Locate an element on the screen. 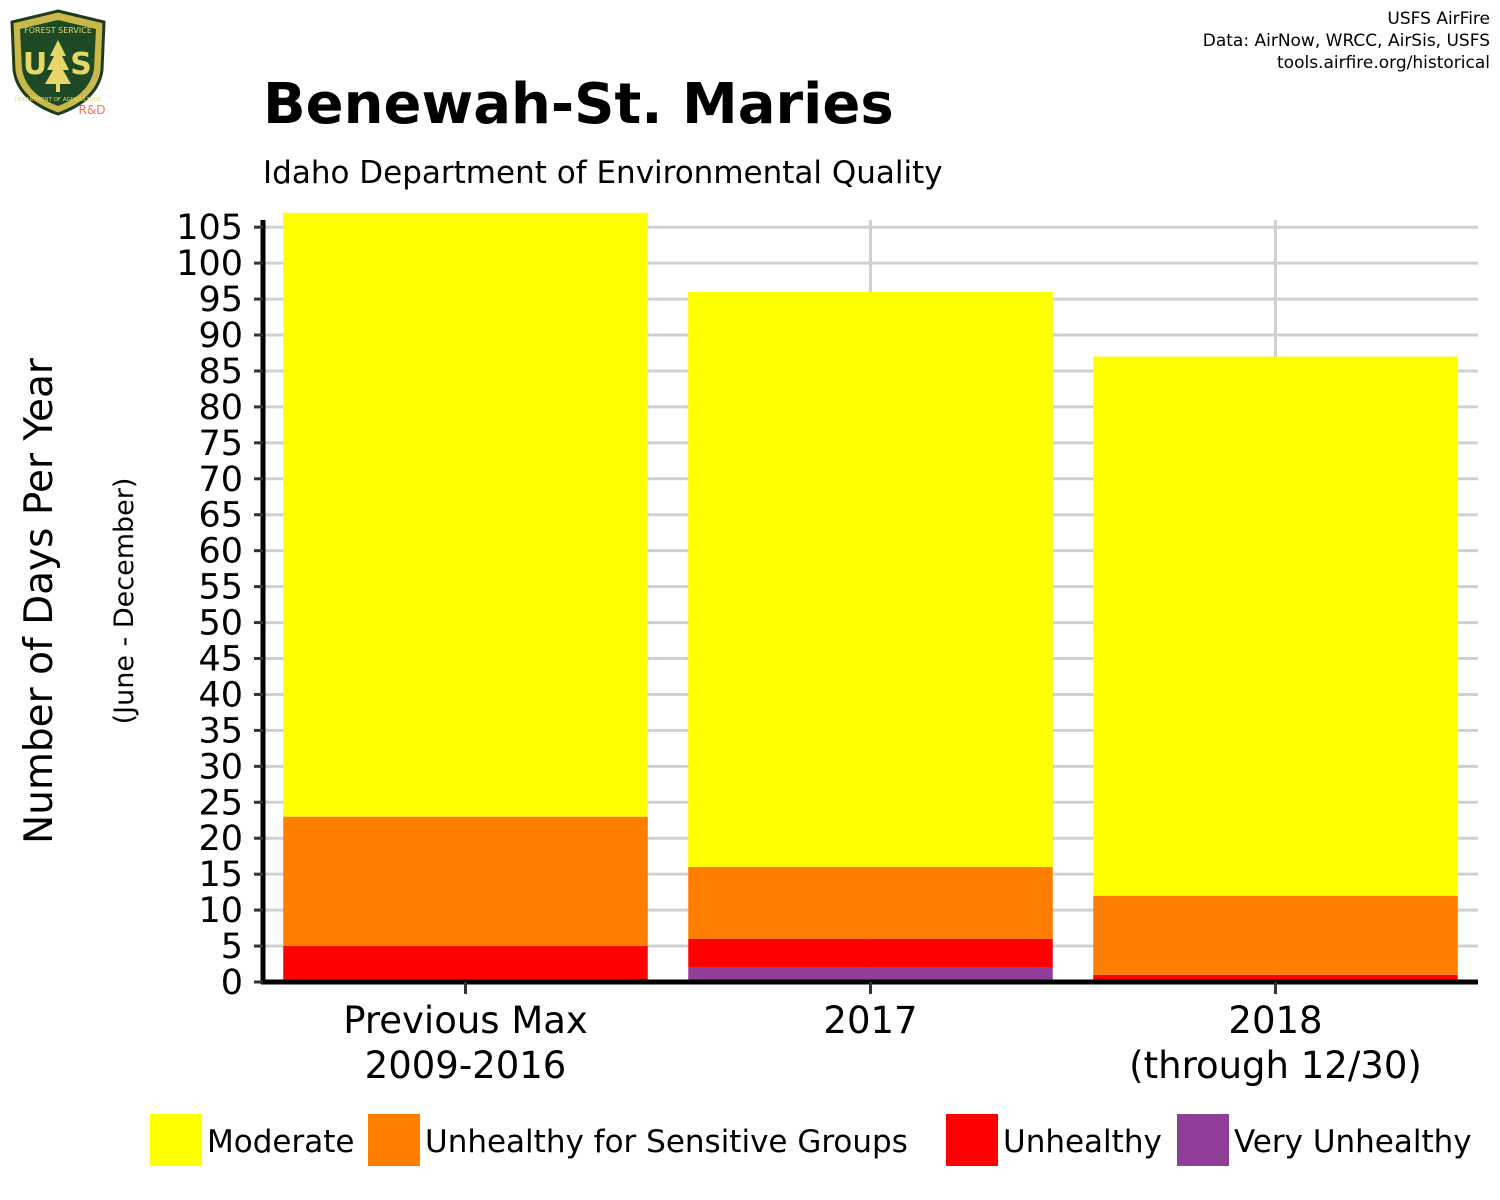 This screenshot has height=1200, width=1500. y-tick-label: 55 is located at coordinates (220, 588).